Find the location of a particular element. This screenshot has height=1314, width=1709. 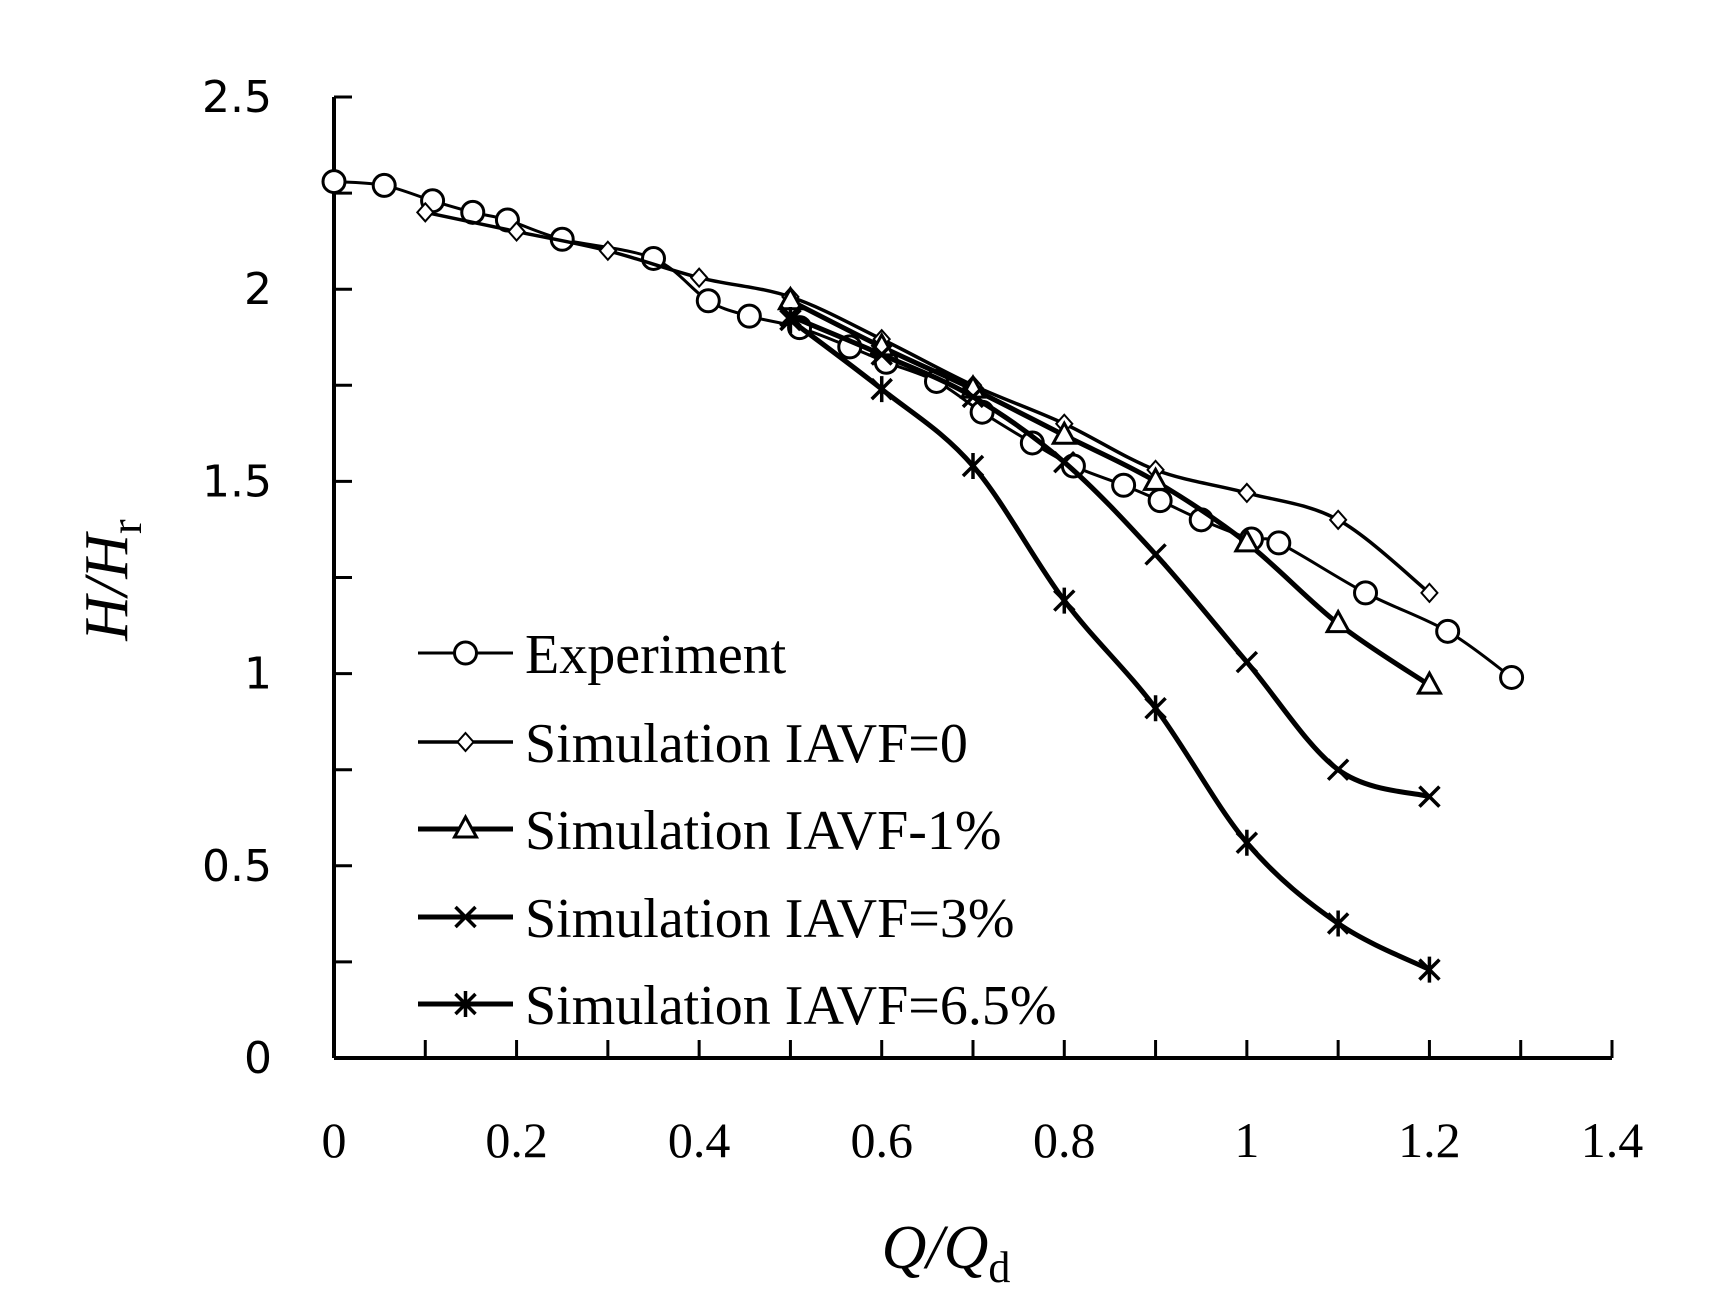

x-tick-label: 1.2 is located at coordinates (1429, 1140).